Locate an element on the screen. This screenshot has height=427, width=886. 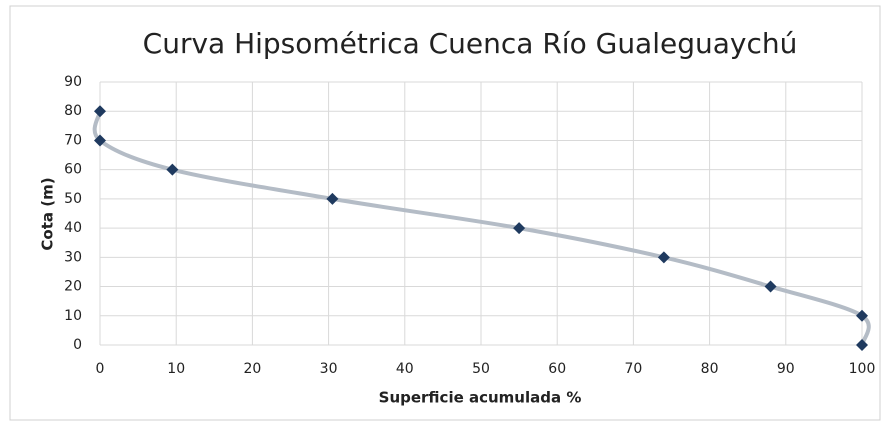
y-tick-label: 40 is located at coordinates (73, 228).